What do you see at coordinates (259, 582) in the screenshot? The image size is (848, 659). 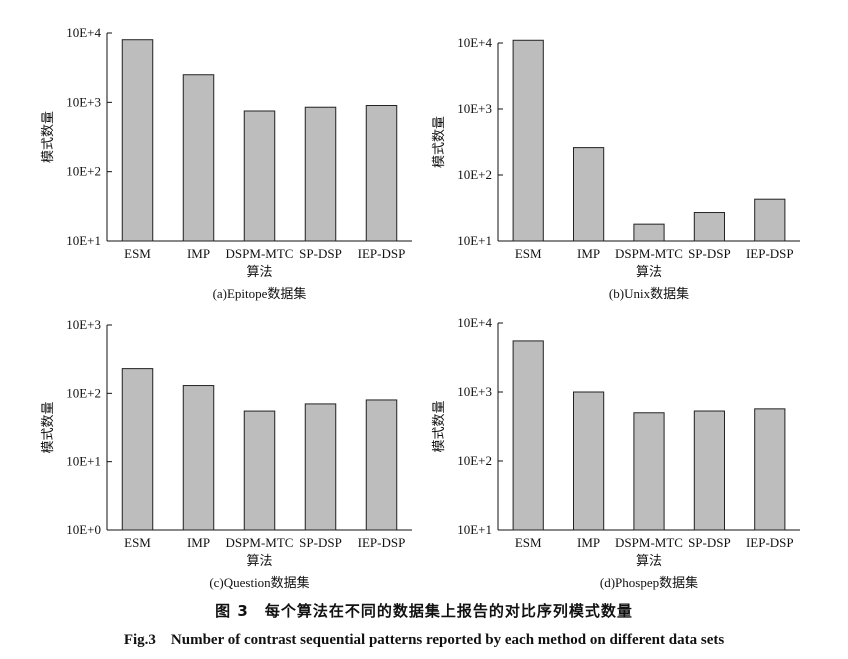 I see `chart-subtitle: (c)Question数据集` at bounding box center [259, 582].